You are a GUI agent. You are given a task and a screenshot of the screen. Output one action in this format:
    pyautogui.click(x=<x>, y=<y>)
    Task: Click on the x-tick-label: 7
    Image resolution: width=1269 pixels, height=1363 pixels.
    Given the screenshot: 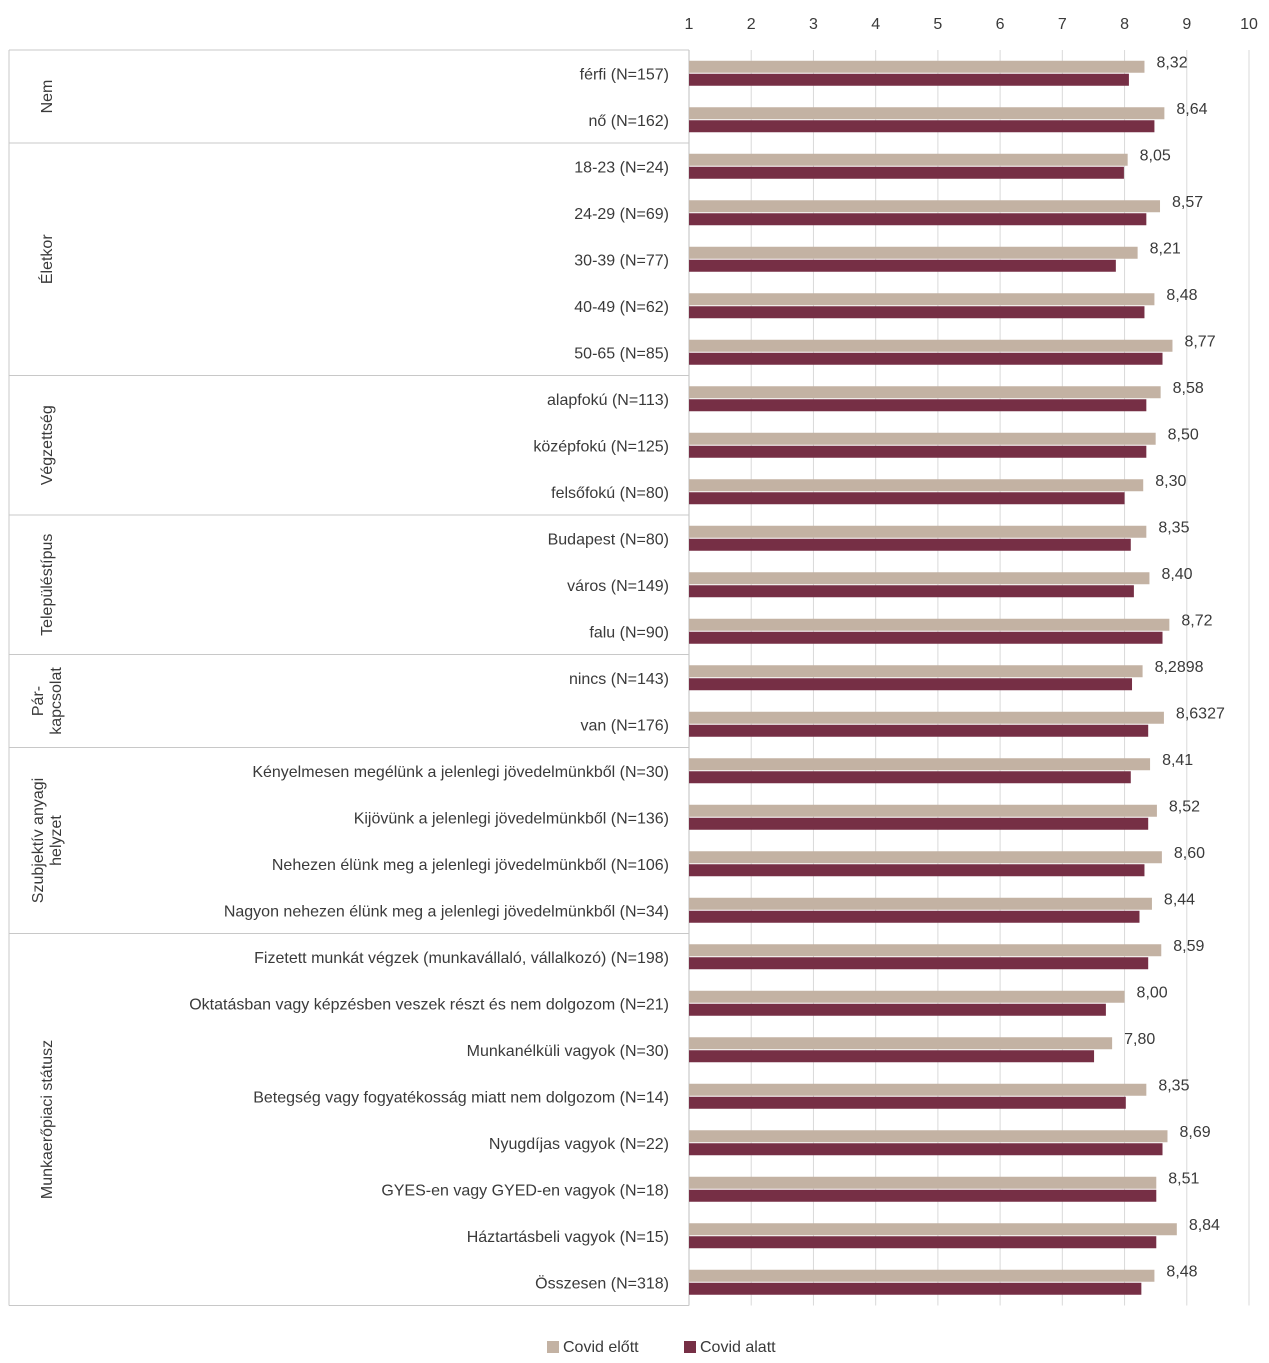 What is the action you would take?
    pyautogui.click(x=1062, y=24)
    